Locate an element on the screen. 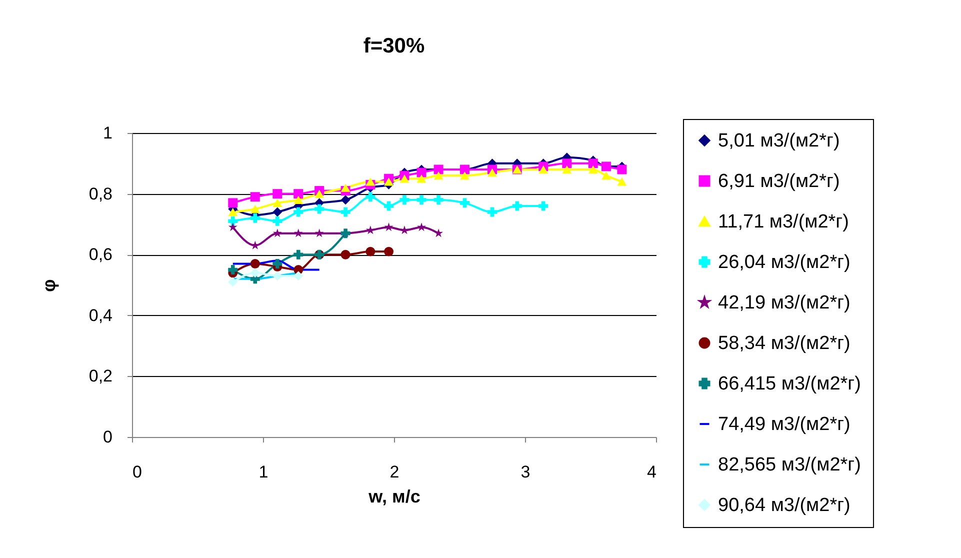 This screenshot has height=558, width=961. y-tick-label: 0 is located at coordinates (107, 437).